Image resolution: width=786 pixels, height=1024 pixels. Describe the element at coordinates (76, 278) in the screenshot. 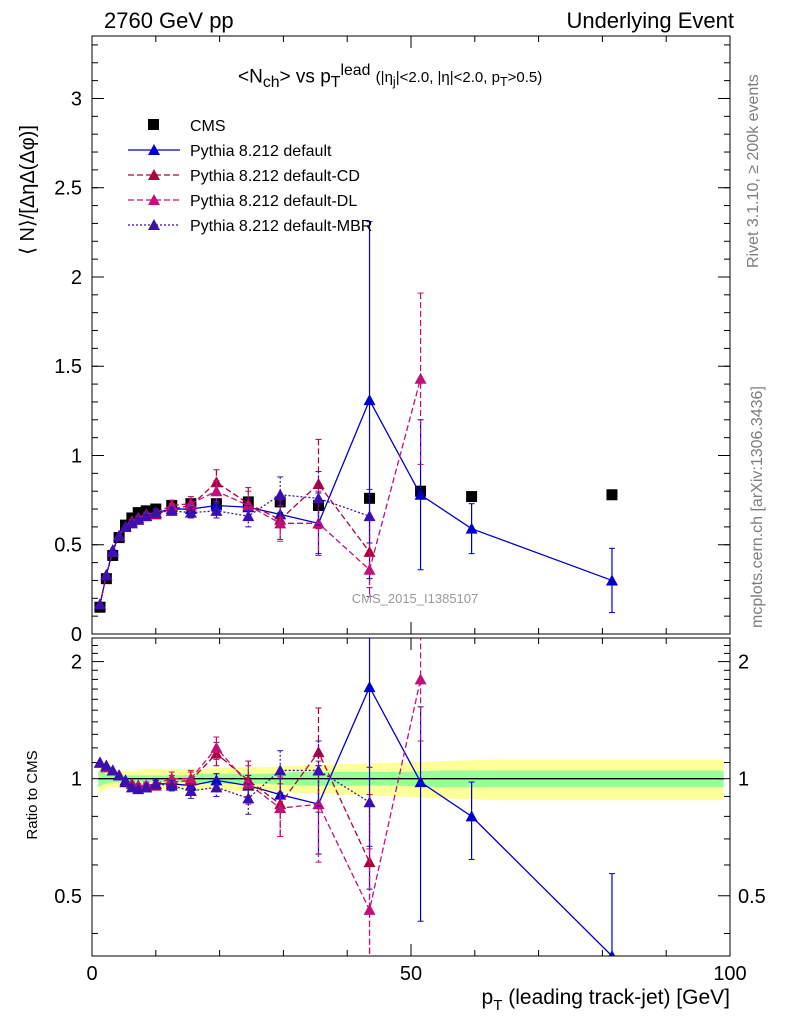

I see `y-tick-label: 2` at that location.